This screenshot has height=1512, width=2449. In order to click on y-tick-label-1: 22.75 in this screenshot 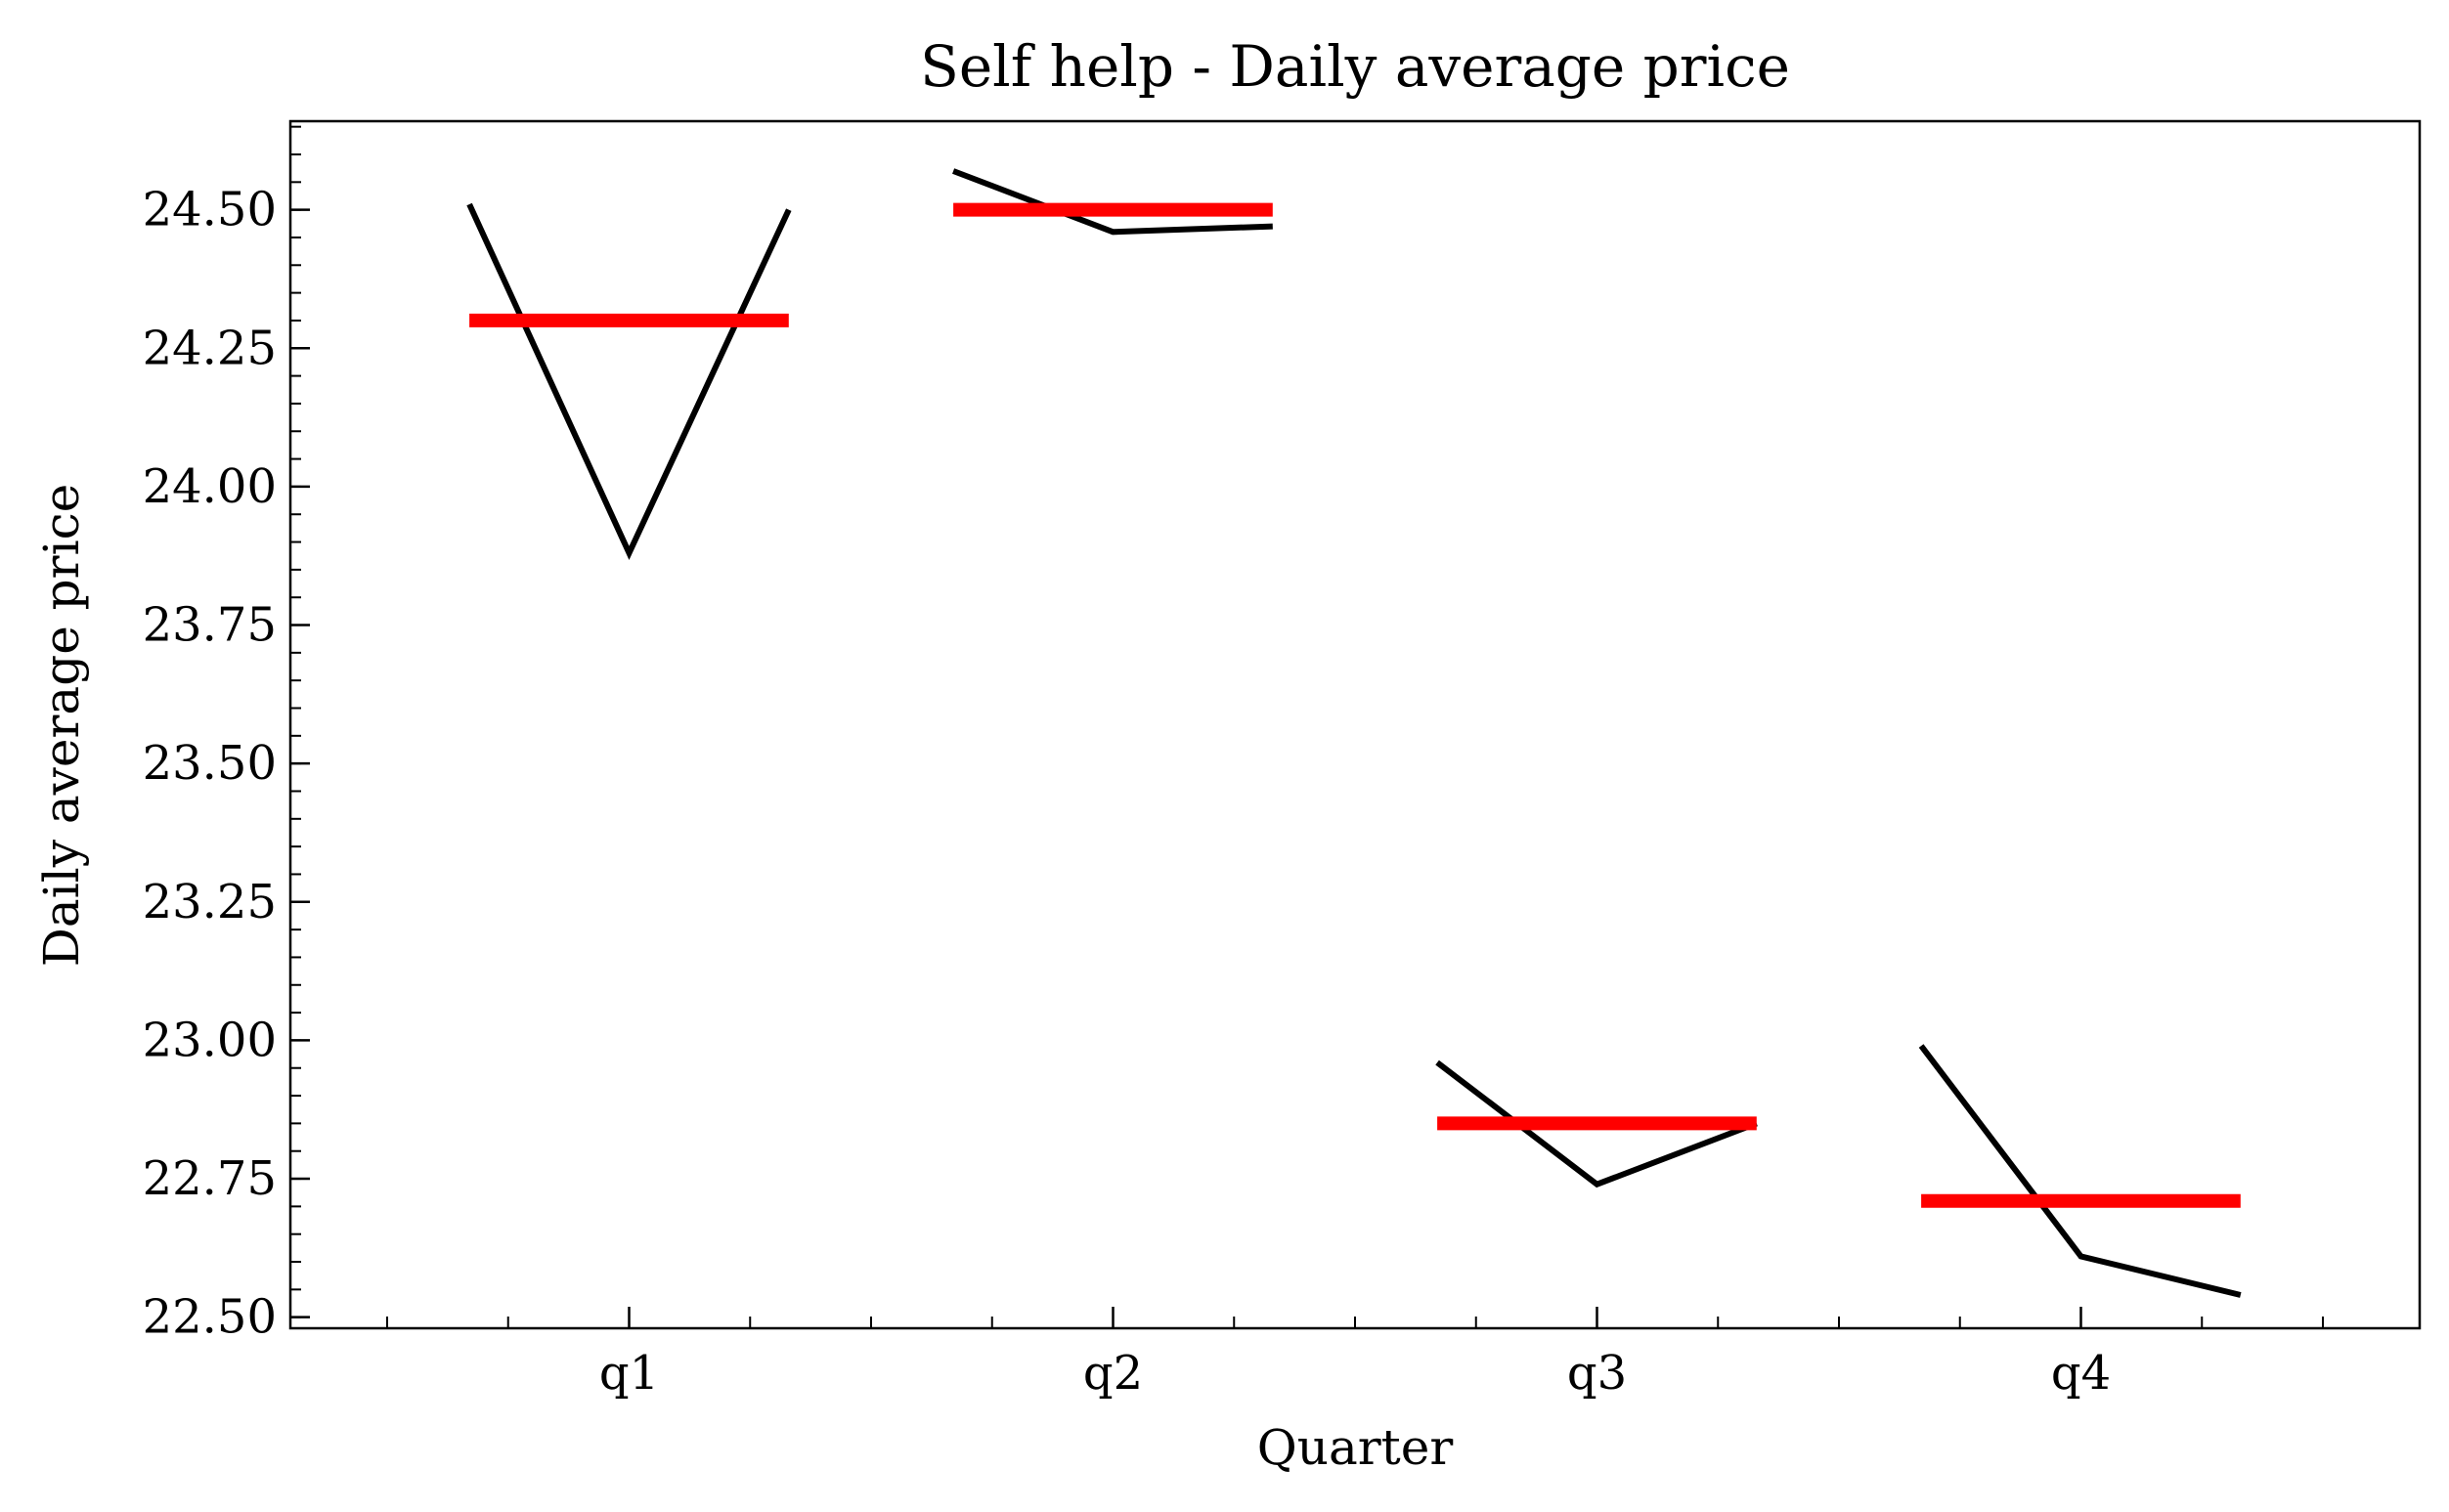, I will do `click(210, 1178)`.